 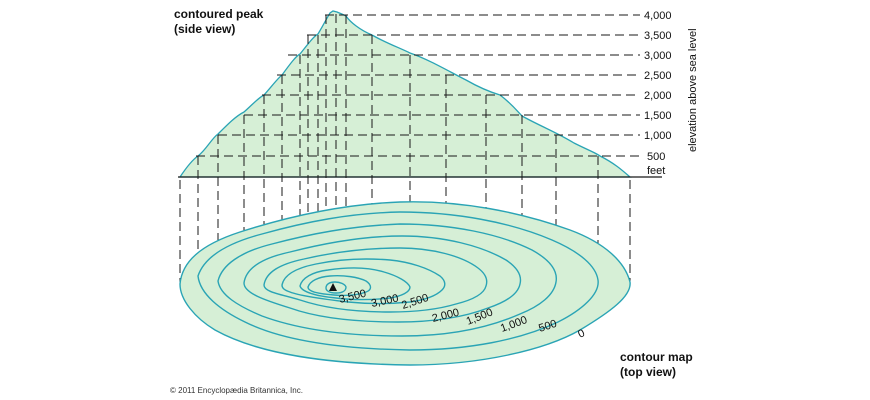 What do you see at coordinates (658, 136) in the screenshot?
I see `tick-1000: 1,000` at bounding box center [658, 136].